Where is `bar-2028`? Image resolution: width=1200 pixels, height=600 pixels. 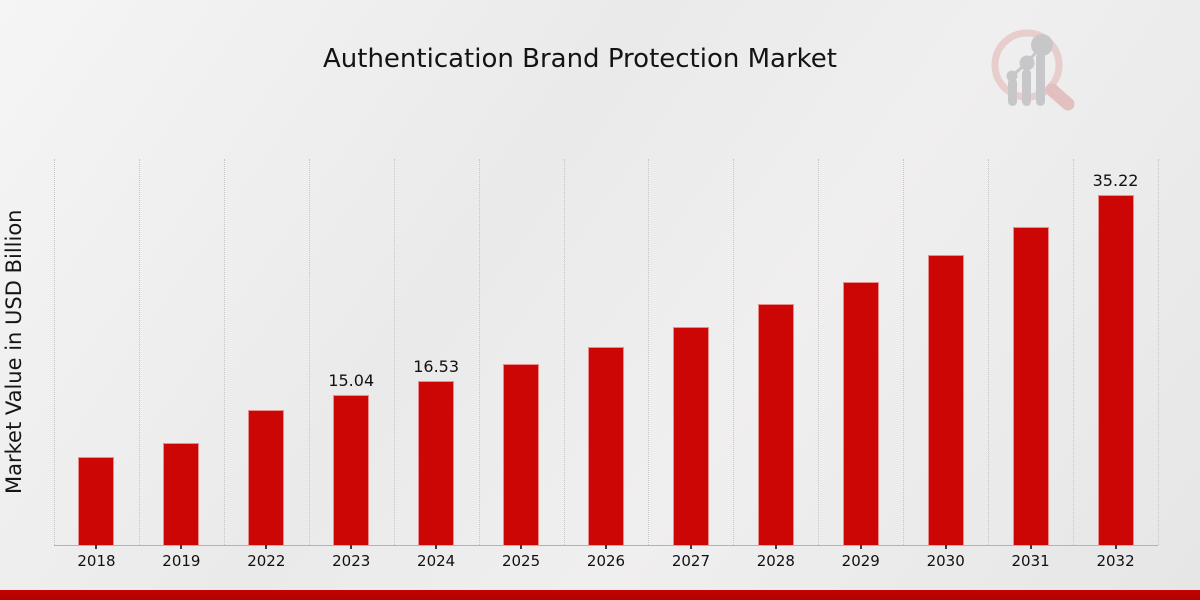
bar-2028 is located at coordinates (775, 424).